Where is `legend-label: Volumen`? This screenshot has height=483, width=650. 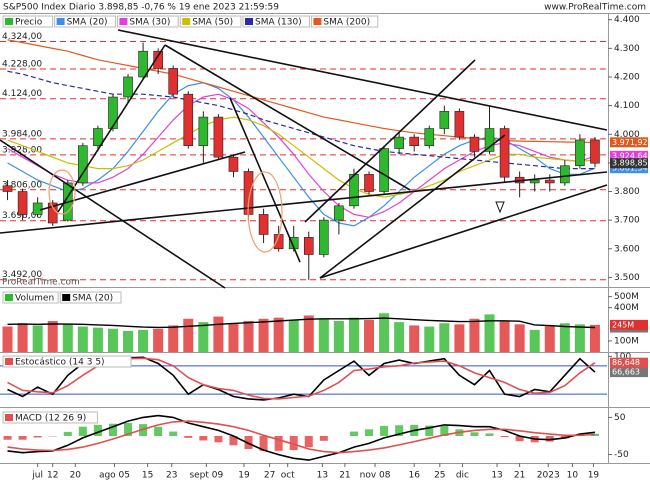 legend-label: Volumen is located at coordinates (34, 299).